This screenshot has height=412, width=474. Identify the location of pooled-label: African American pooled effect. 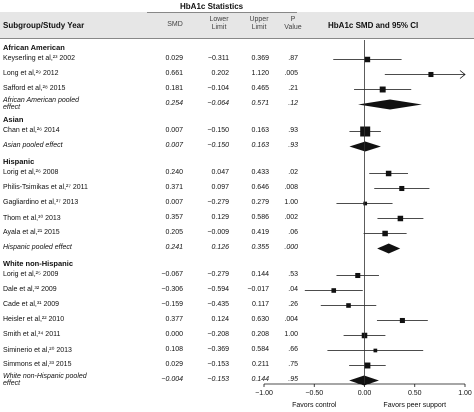
(41, 104).